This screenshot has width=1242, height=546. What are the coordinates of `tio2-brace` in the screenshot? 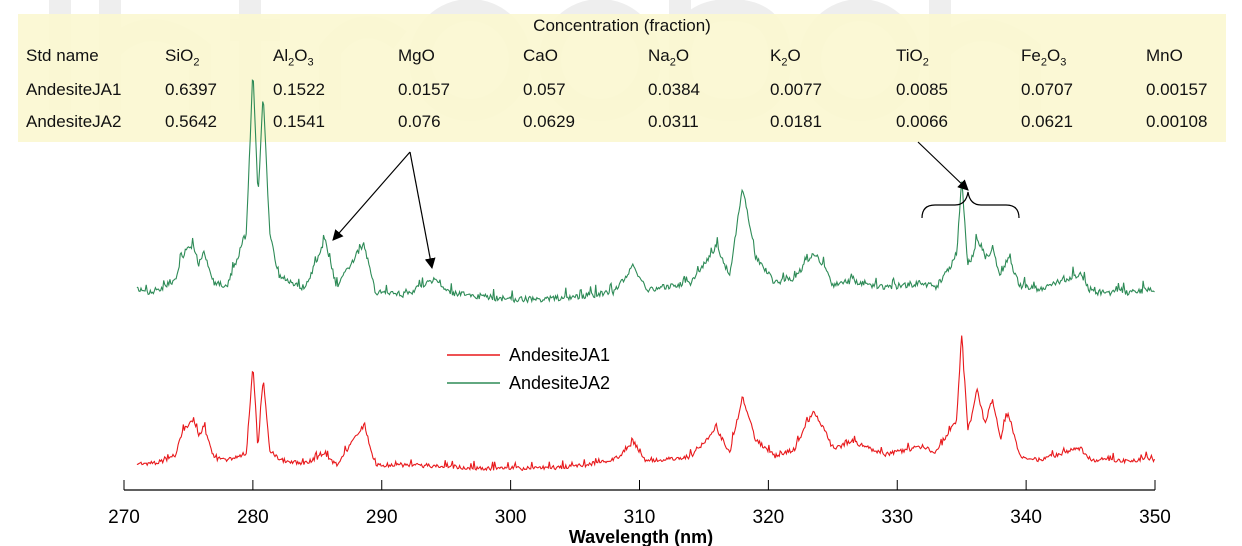 It's located at (970, 205).